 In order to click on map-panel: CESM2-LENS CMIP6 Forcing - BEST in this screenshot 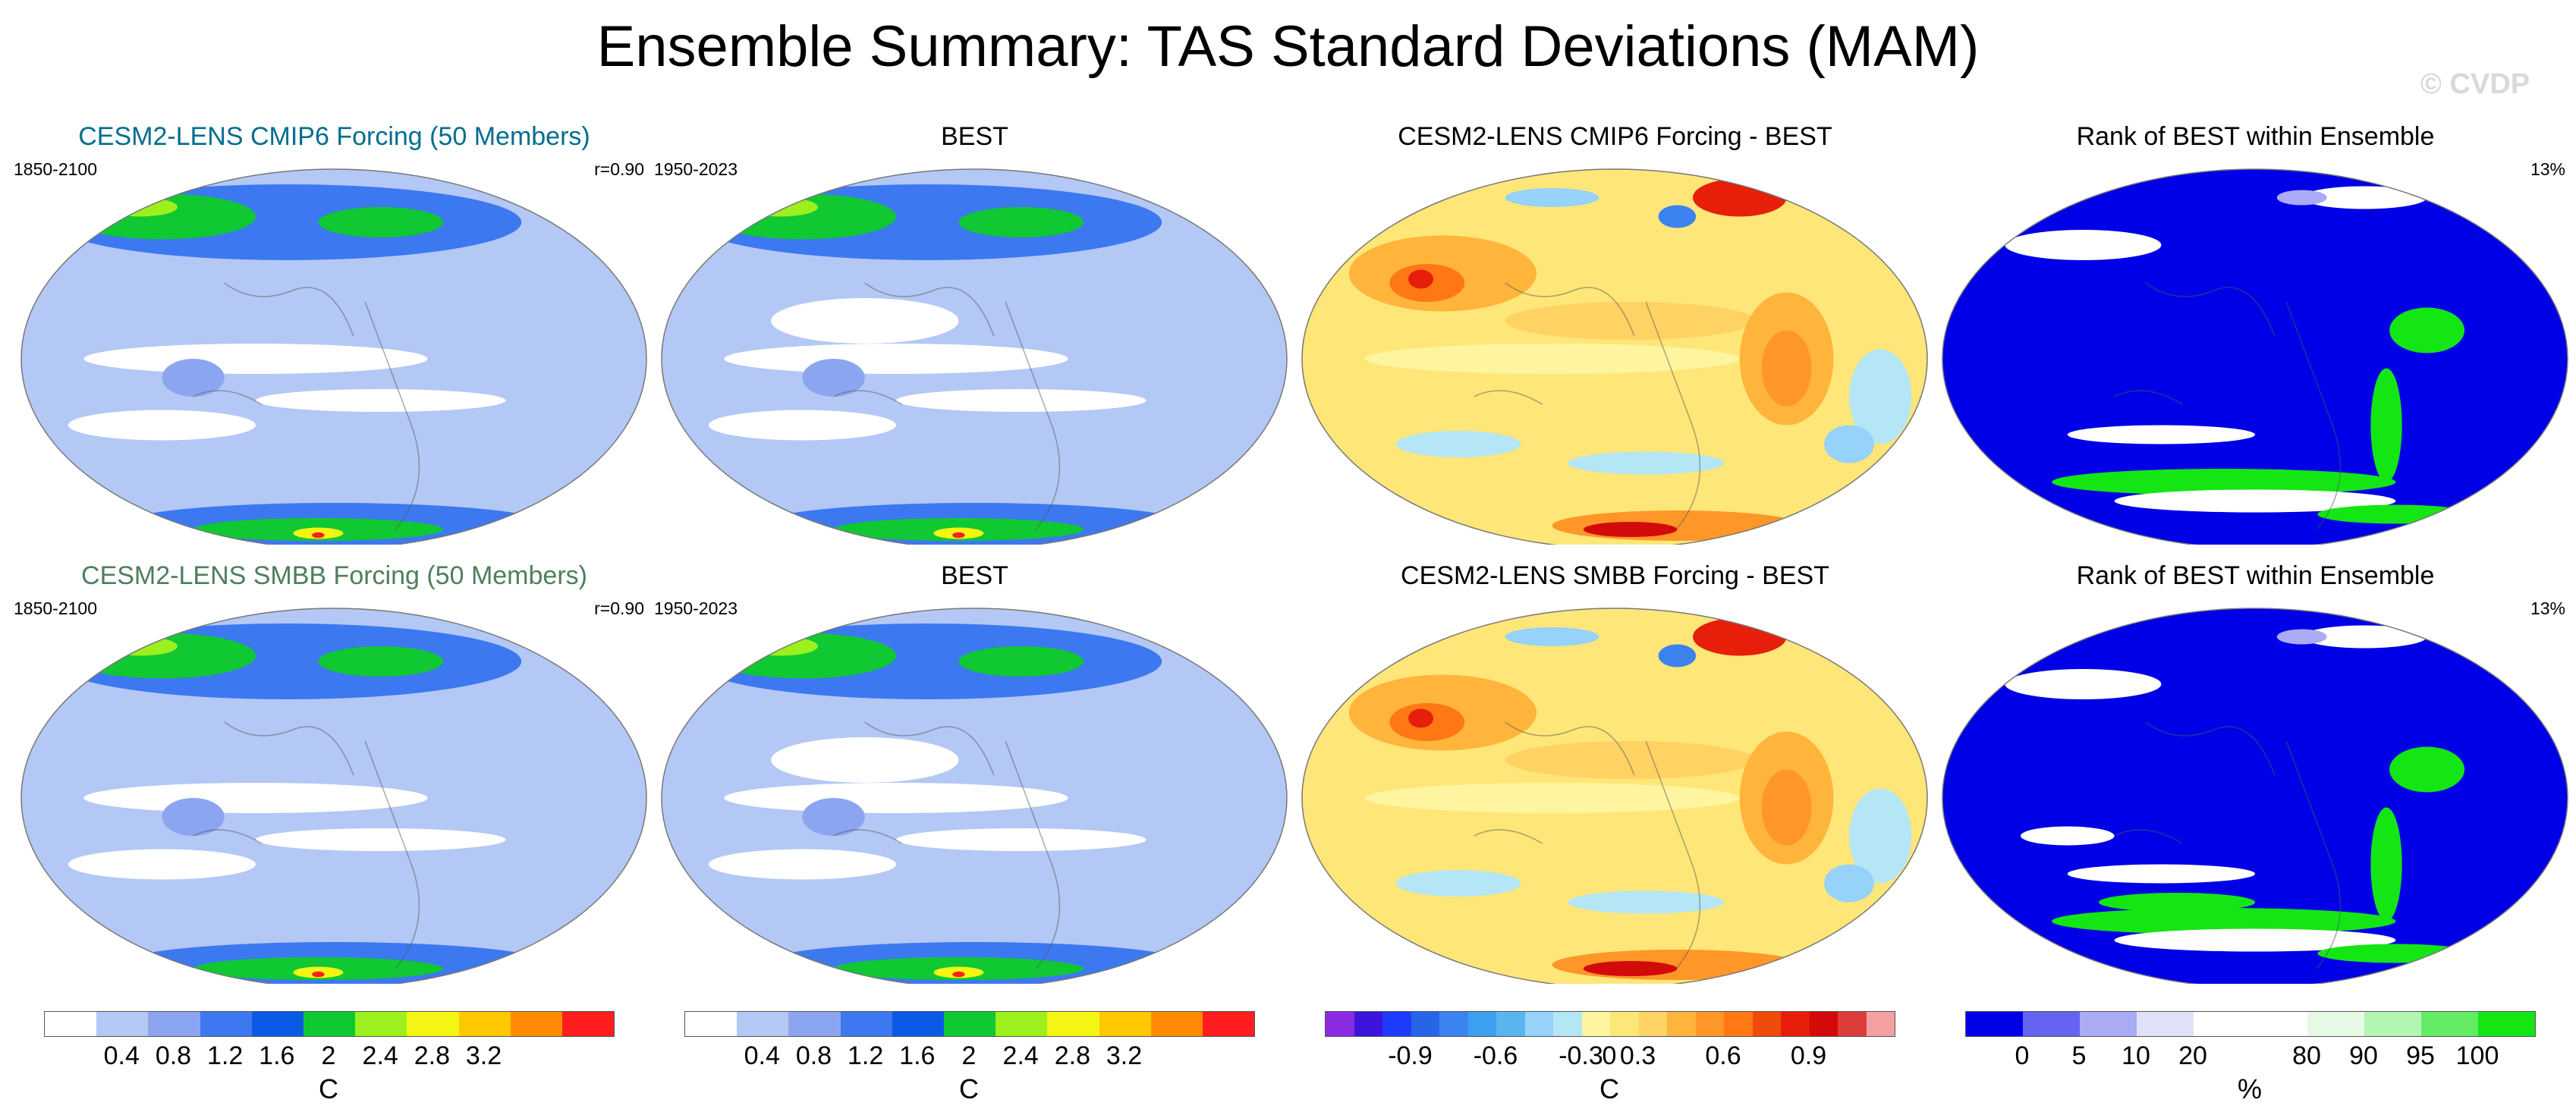, I will do `click(1615, 332)`.